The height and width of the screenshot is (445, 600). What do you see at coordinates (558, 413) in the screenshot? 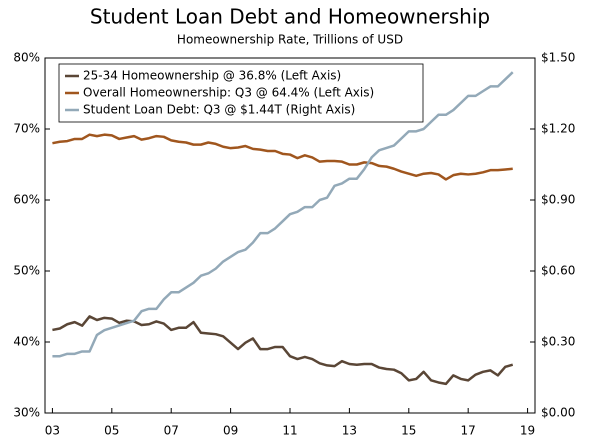
I see `y2-tick-label: $0.00` at bounding box center [558, 413].